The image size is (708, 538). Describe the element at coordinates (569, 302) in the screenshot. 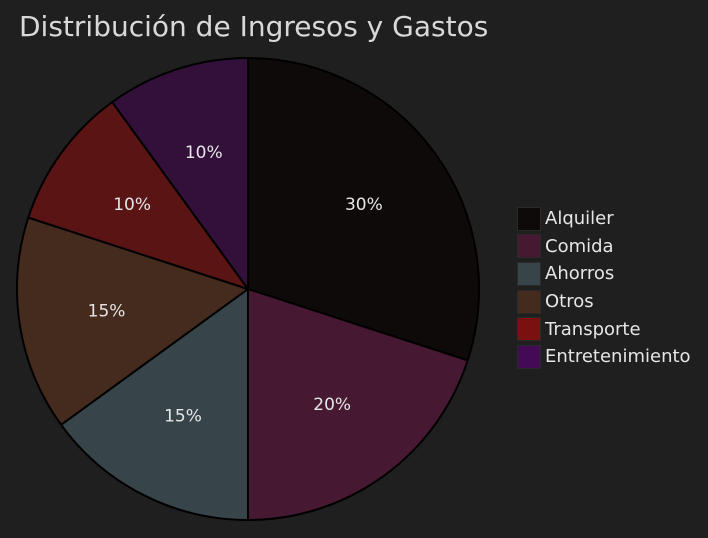

I see `legend-label-otros: Otros` at that location.